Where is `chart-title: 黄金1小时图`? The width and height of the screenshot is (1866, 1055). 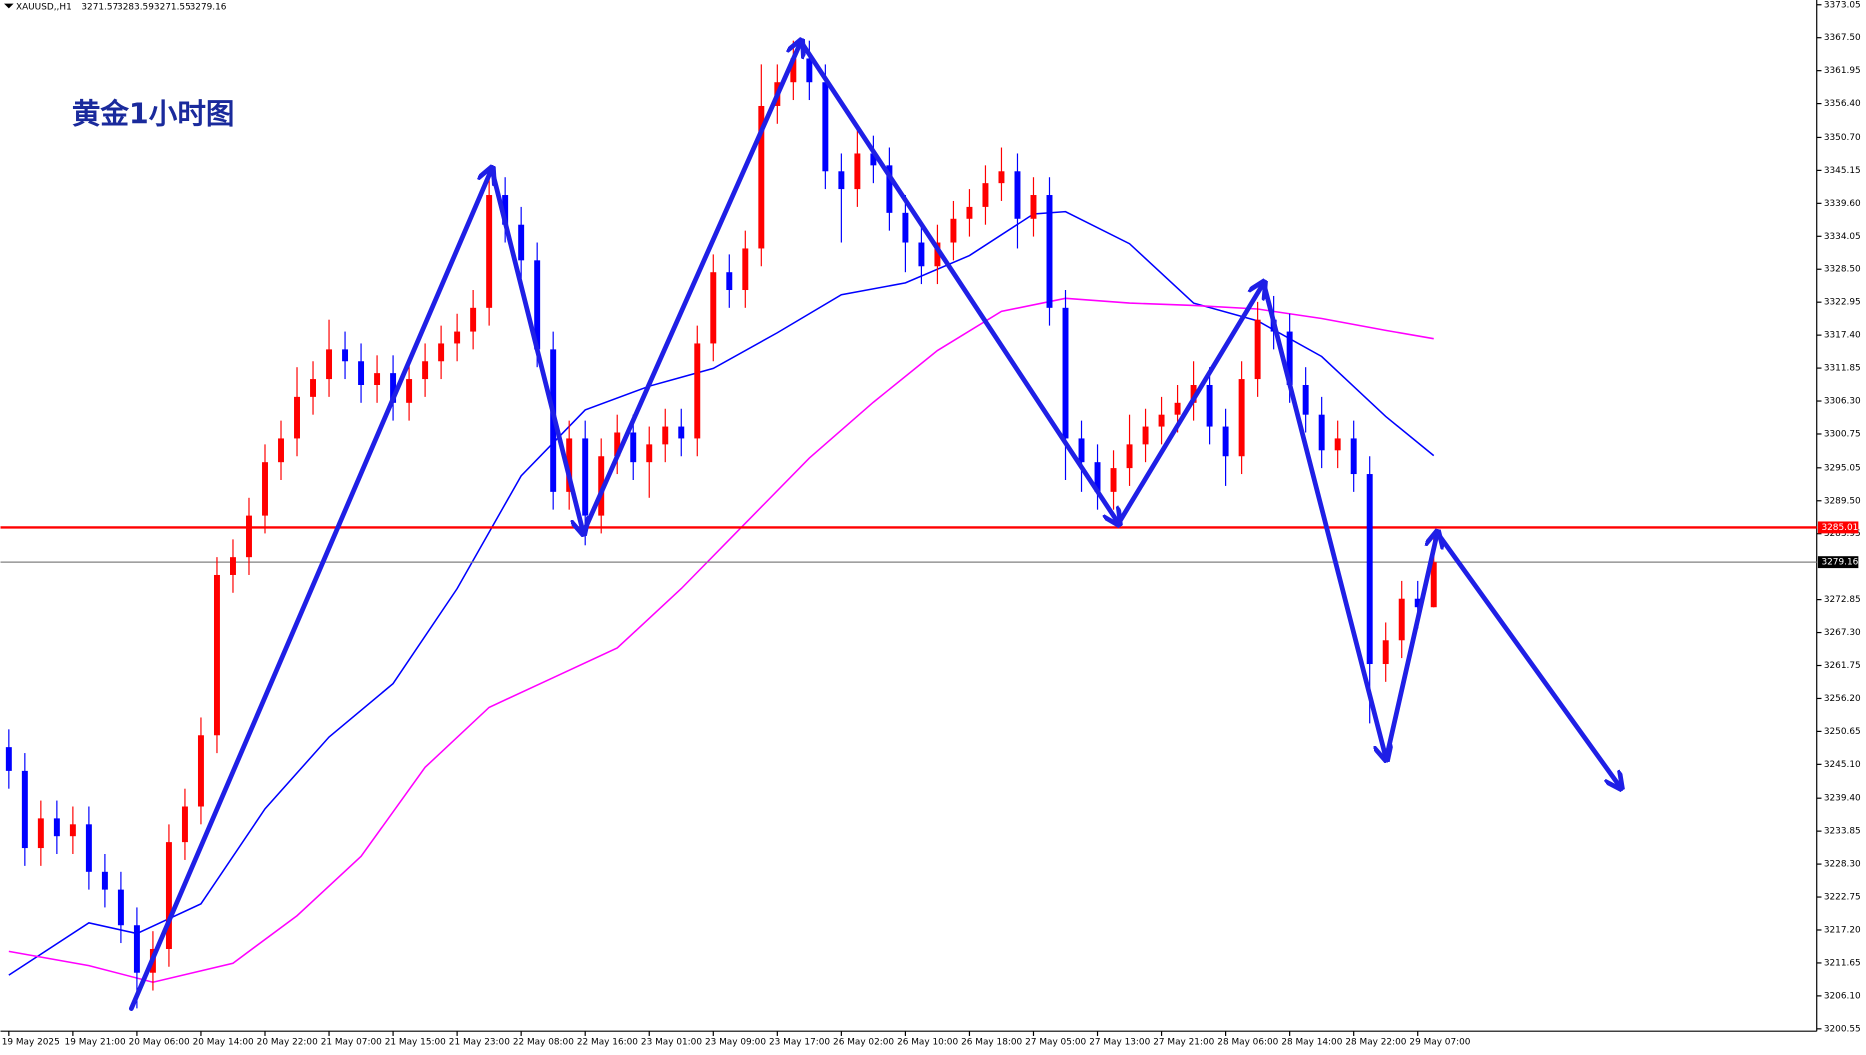
chart-title: 黄金1小时图 is located at coordinates (153, 113).